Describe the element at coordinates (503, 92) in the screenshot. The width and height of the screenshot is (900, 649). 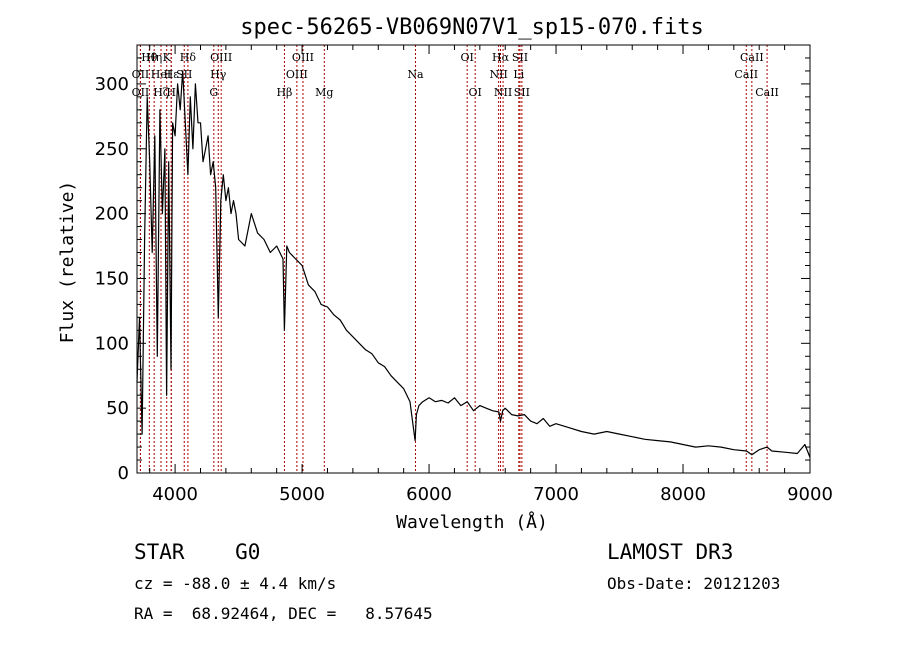
I see `line-marker-label-23: NII` at that location.